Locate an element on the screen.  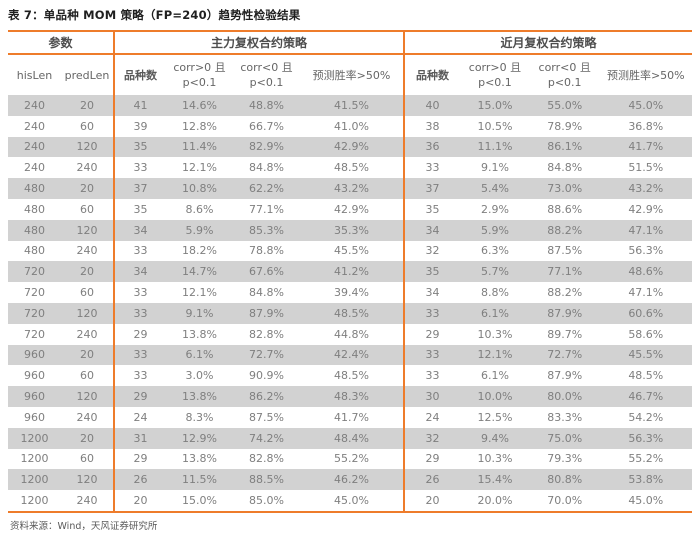
cell: 10.0% is located at coordinates (495, 397).